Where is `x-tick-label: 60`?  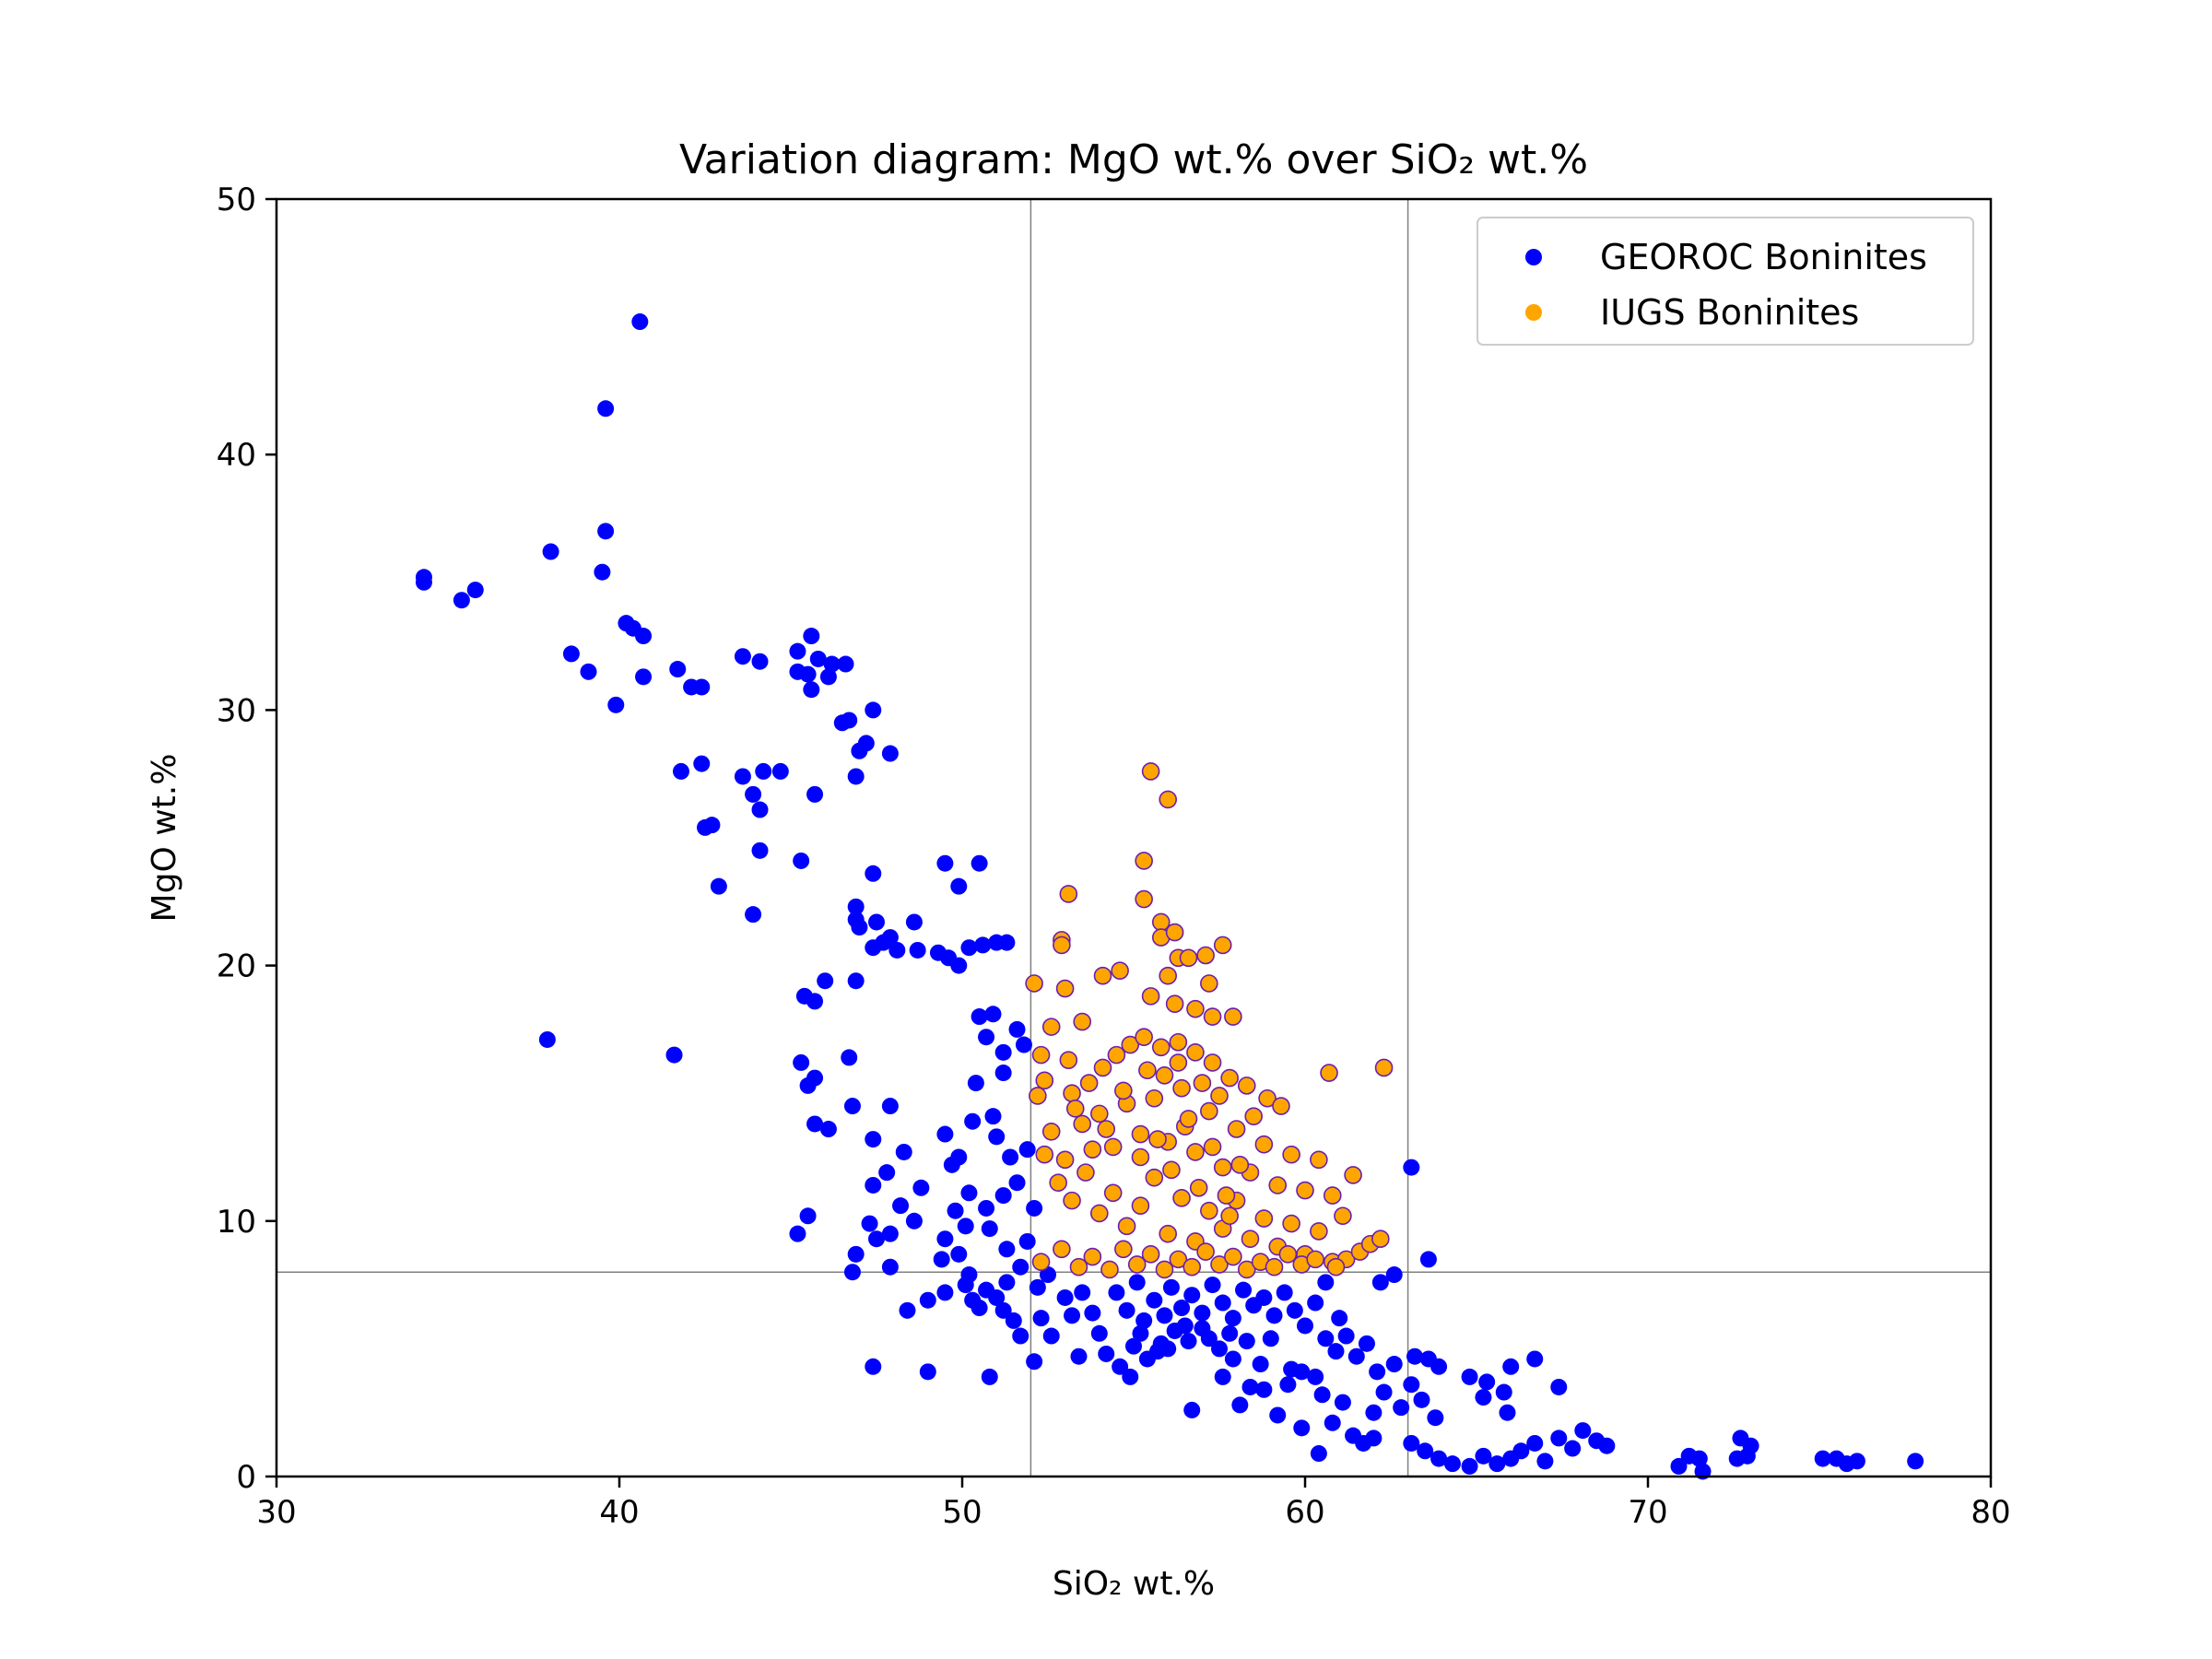
x-tick-label: 60 is located at coordinates (1304, 1512).